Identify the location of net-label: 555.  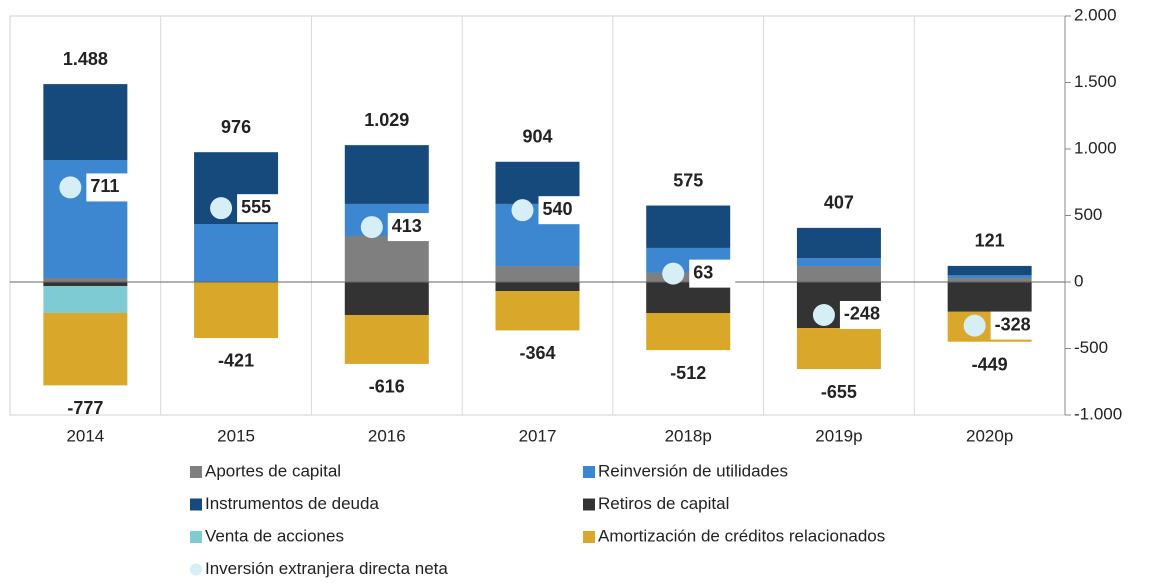
(256, 207).